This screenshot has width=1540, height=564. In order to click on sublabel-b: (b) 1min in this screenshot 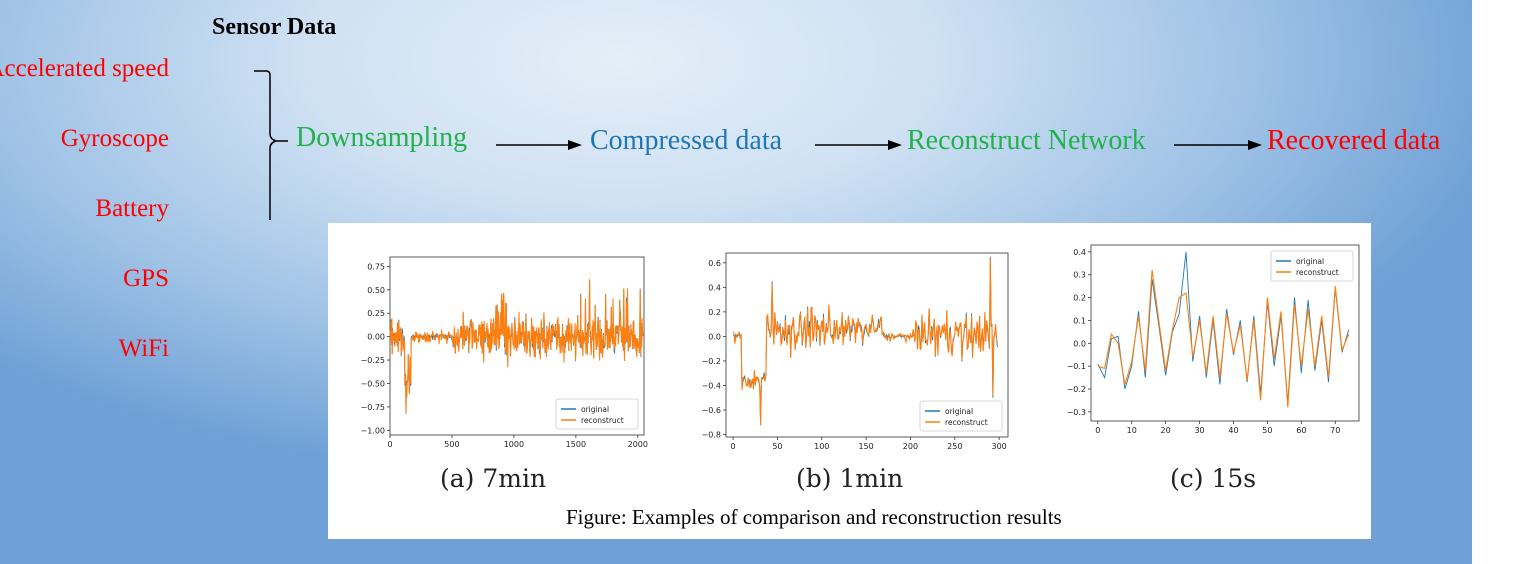, I will do `click(850, 478)`.